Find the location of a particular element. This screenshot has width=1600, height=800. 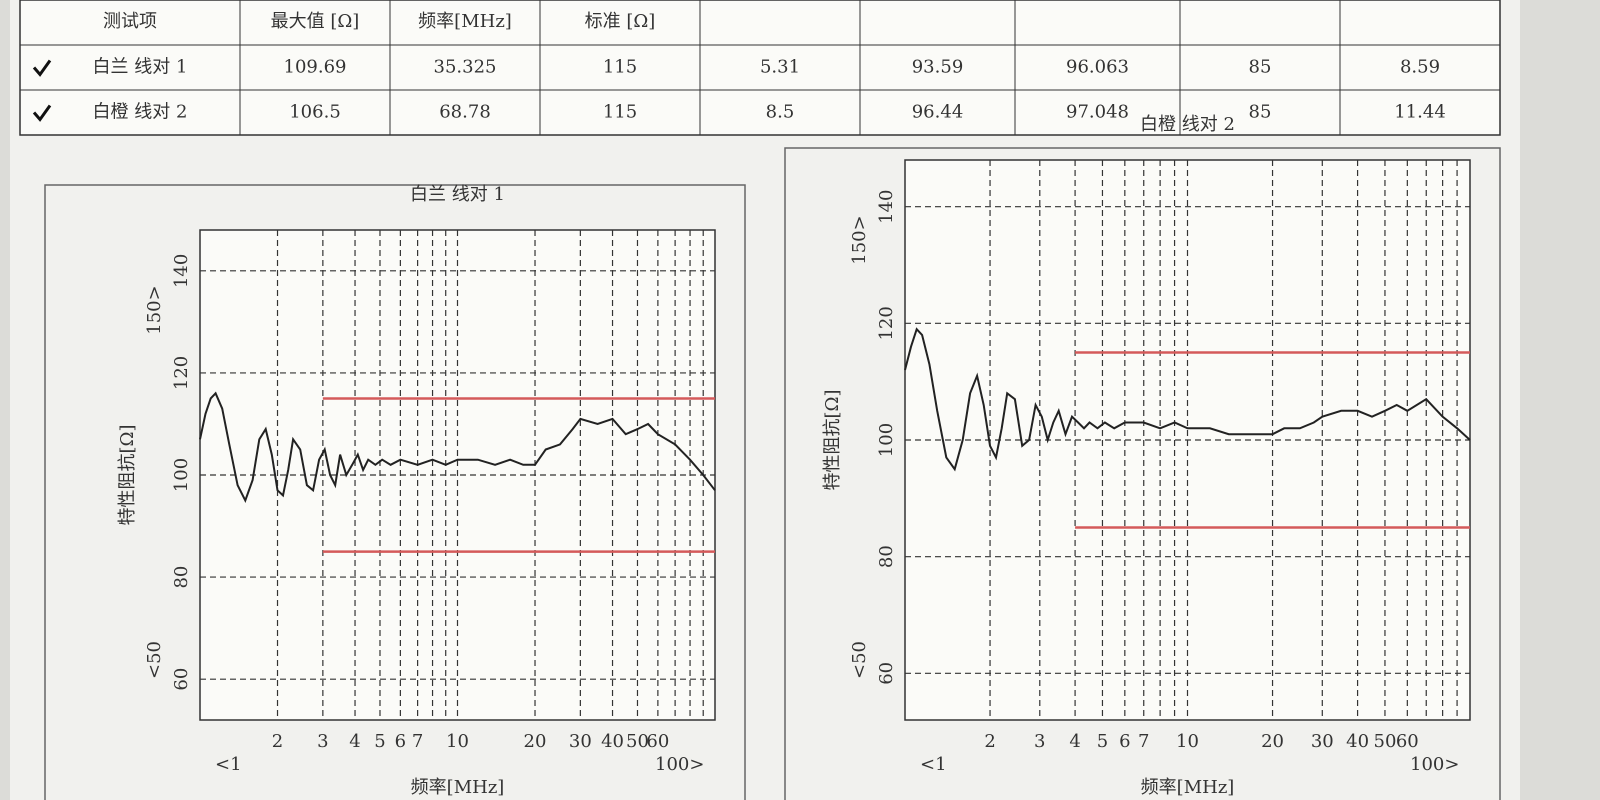

header-cell: 最大值 [Ω] is located at coordinates (315, 21).